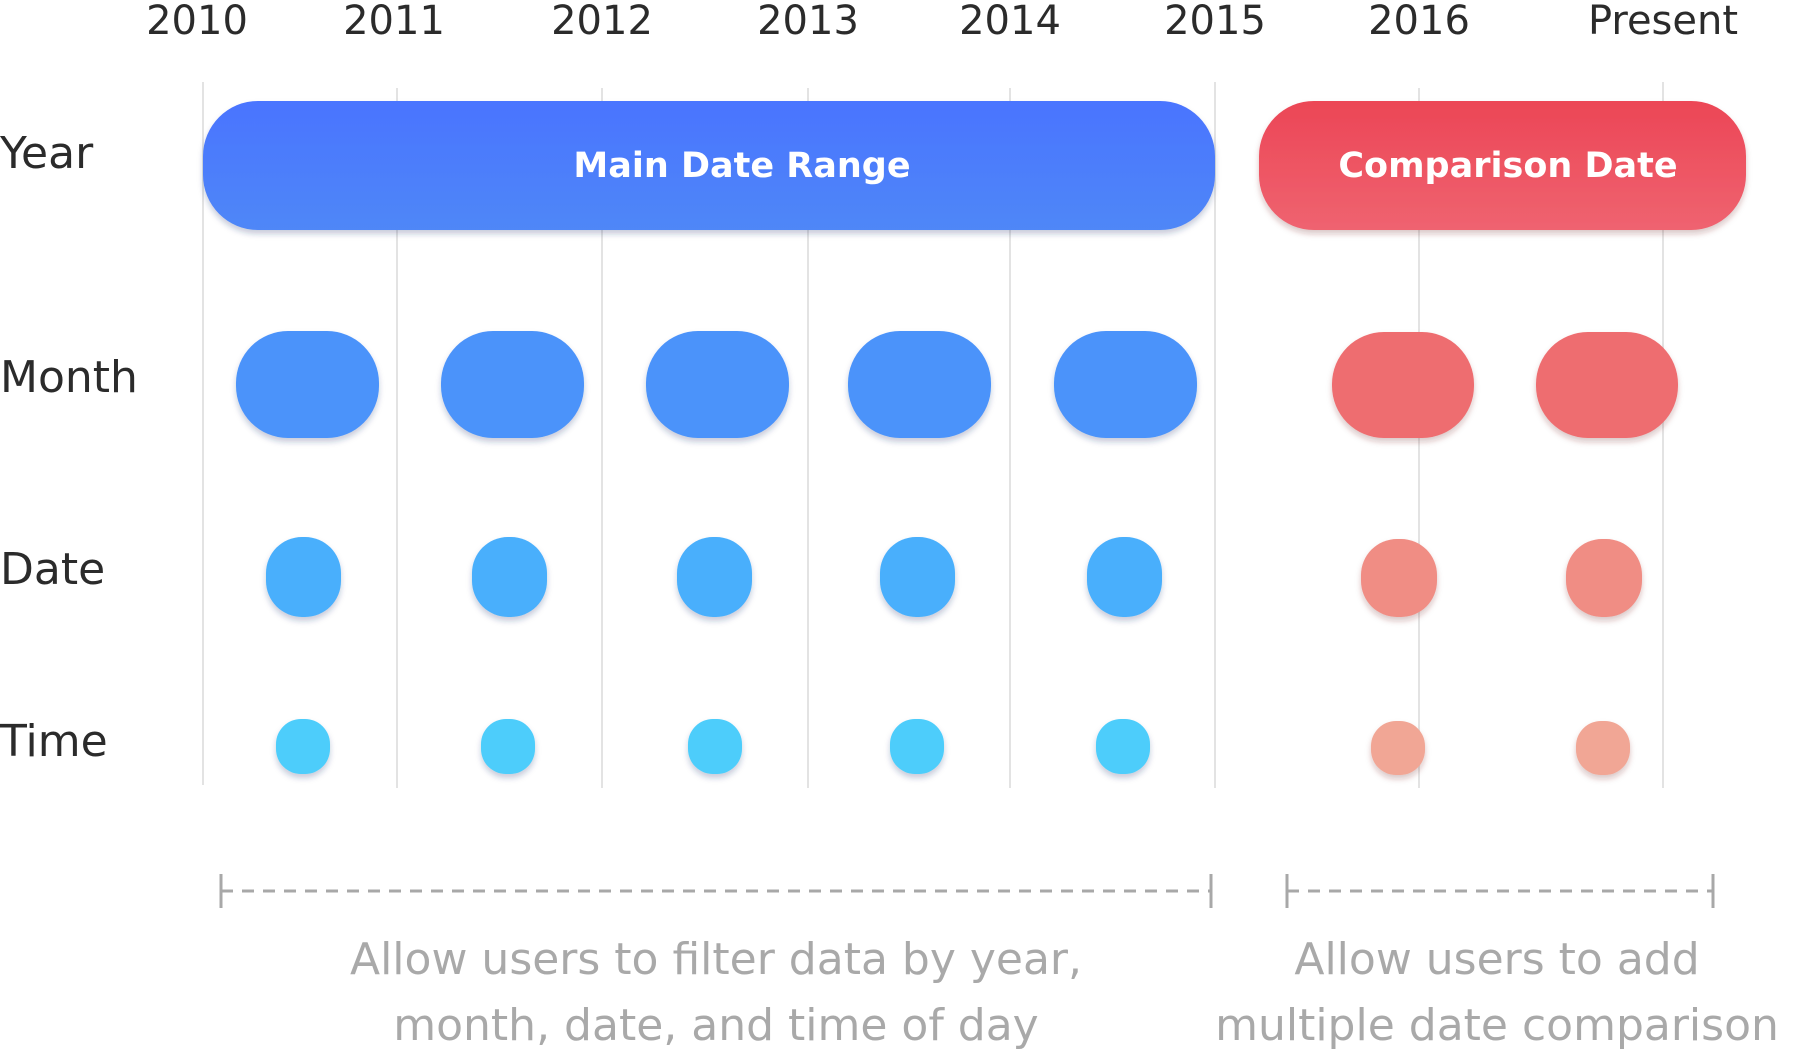  I want to click on year-label-2016: 2016, so click(1419, 22).